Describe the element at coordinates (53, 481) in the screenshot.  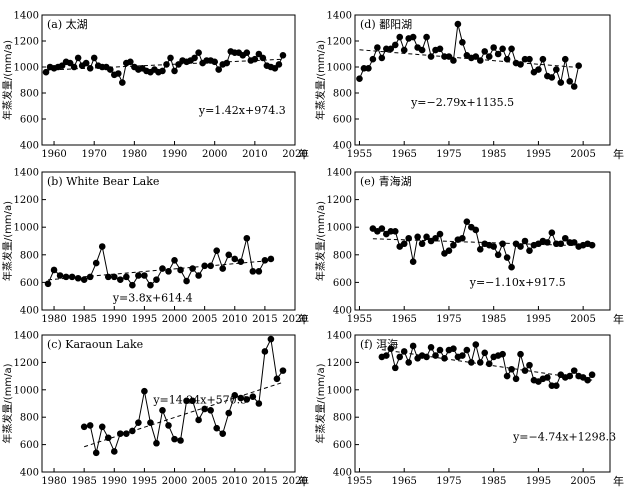
I see `x-tick-label: 1980` at that location.